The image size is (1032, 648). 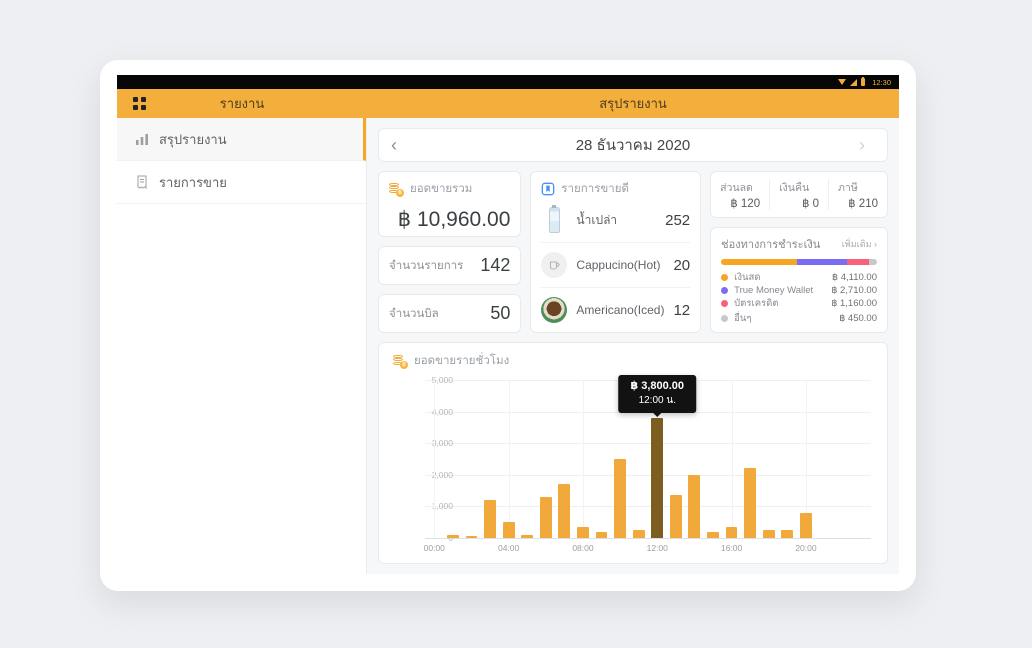 I want to click on hour-bar-05:00, so click(x=527, y=536).